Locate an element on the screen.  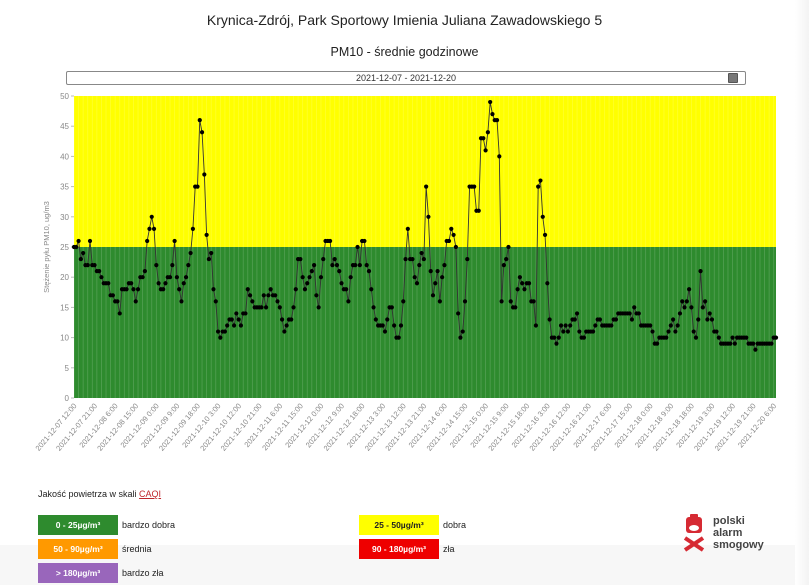
polski-alarm-smogowy-logo: polski alarm smogowy is located at coordinates (730, 533).